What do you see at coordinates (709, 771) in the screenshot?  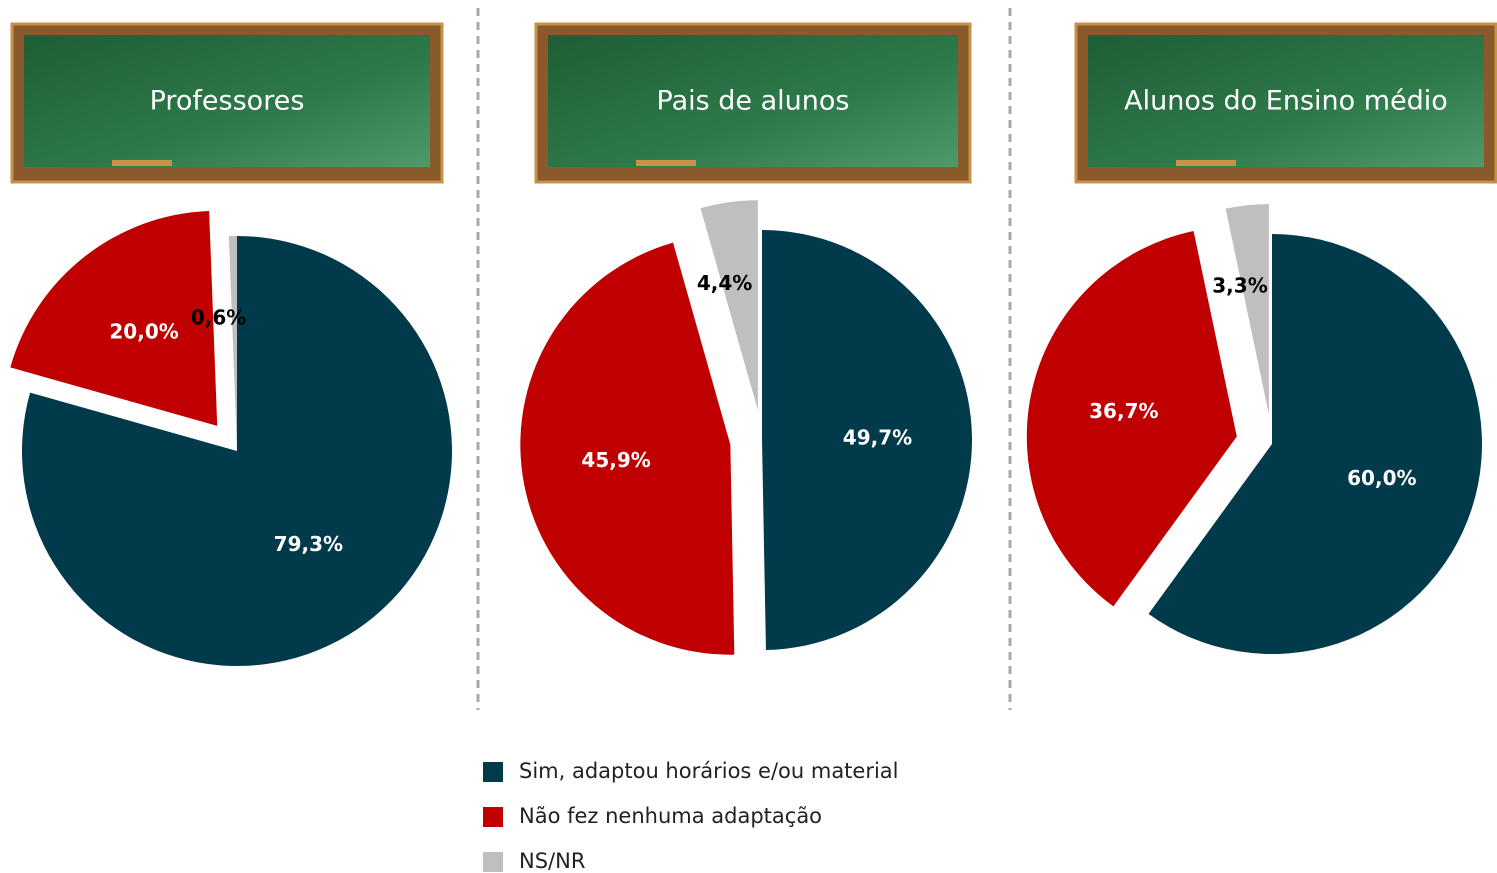 I see `legend-label: Sim, adaptou horários e/ou material` at bounding box center [709, 771].